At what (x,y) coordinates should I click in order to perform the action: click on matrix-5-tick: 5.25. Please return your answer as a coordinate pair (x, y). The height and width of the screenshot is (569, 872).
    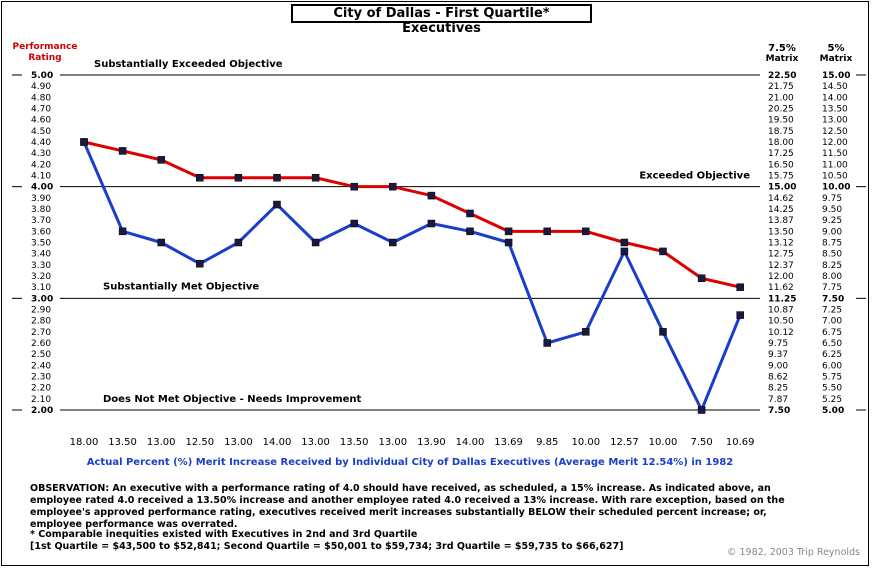
    Looking at the image, I should click on (832, 400).